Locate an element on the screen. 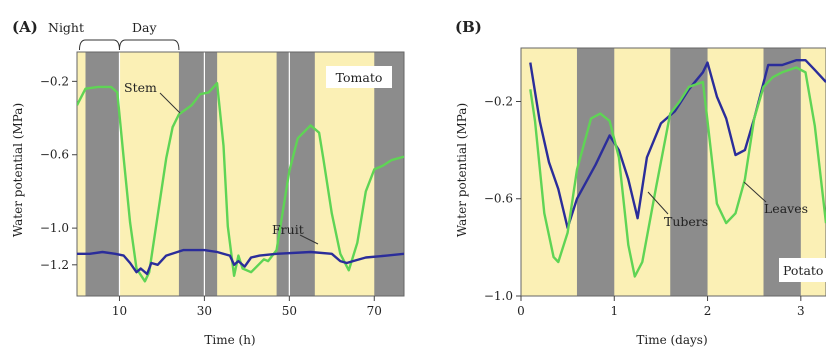 This screenshot has height=356, width=826. panel-b-x-axis-label: Time (days) is located at coordinates (671, 340).